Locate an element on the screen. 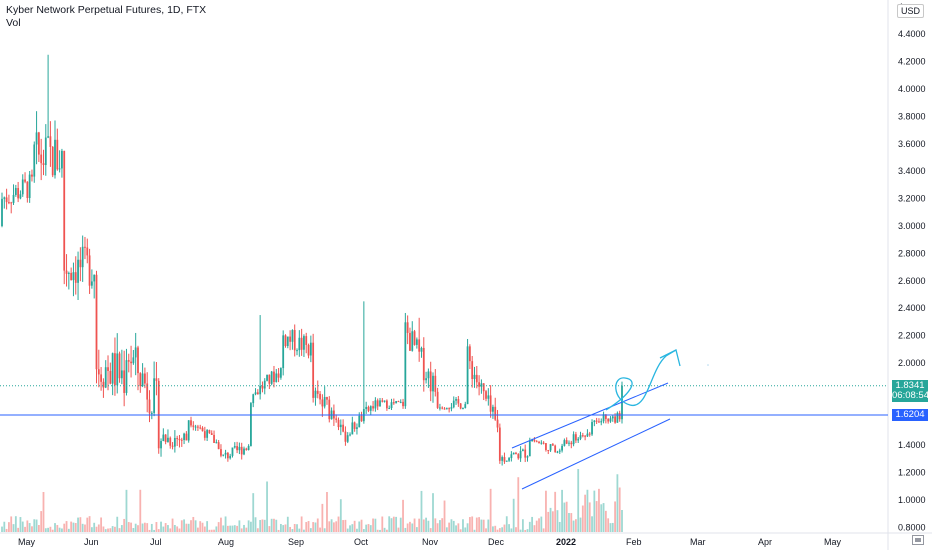 The width and height of the screenshot is (932, 550). x-tick-label: Feb is located at coordinates (634, 542).